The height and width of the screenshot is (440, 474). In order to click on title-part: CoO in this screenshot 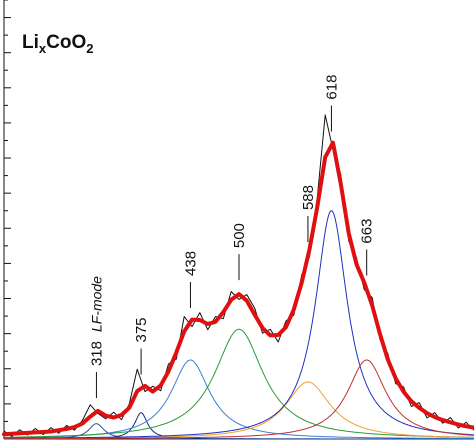, I will do `click(66, 42)`.